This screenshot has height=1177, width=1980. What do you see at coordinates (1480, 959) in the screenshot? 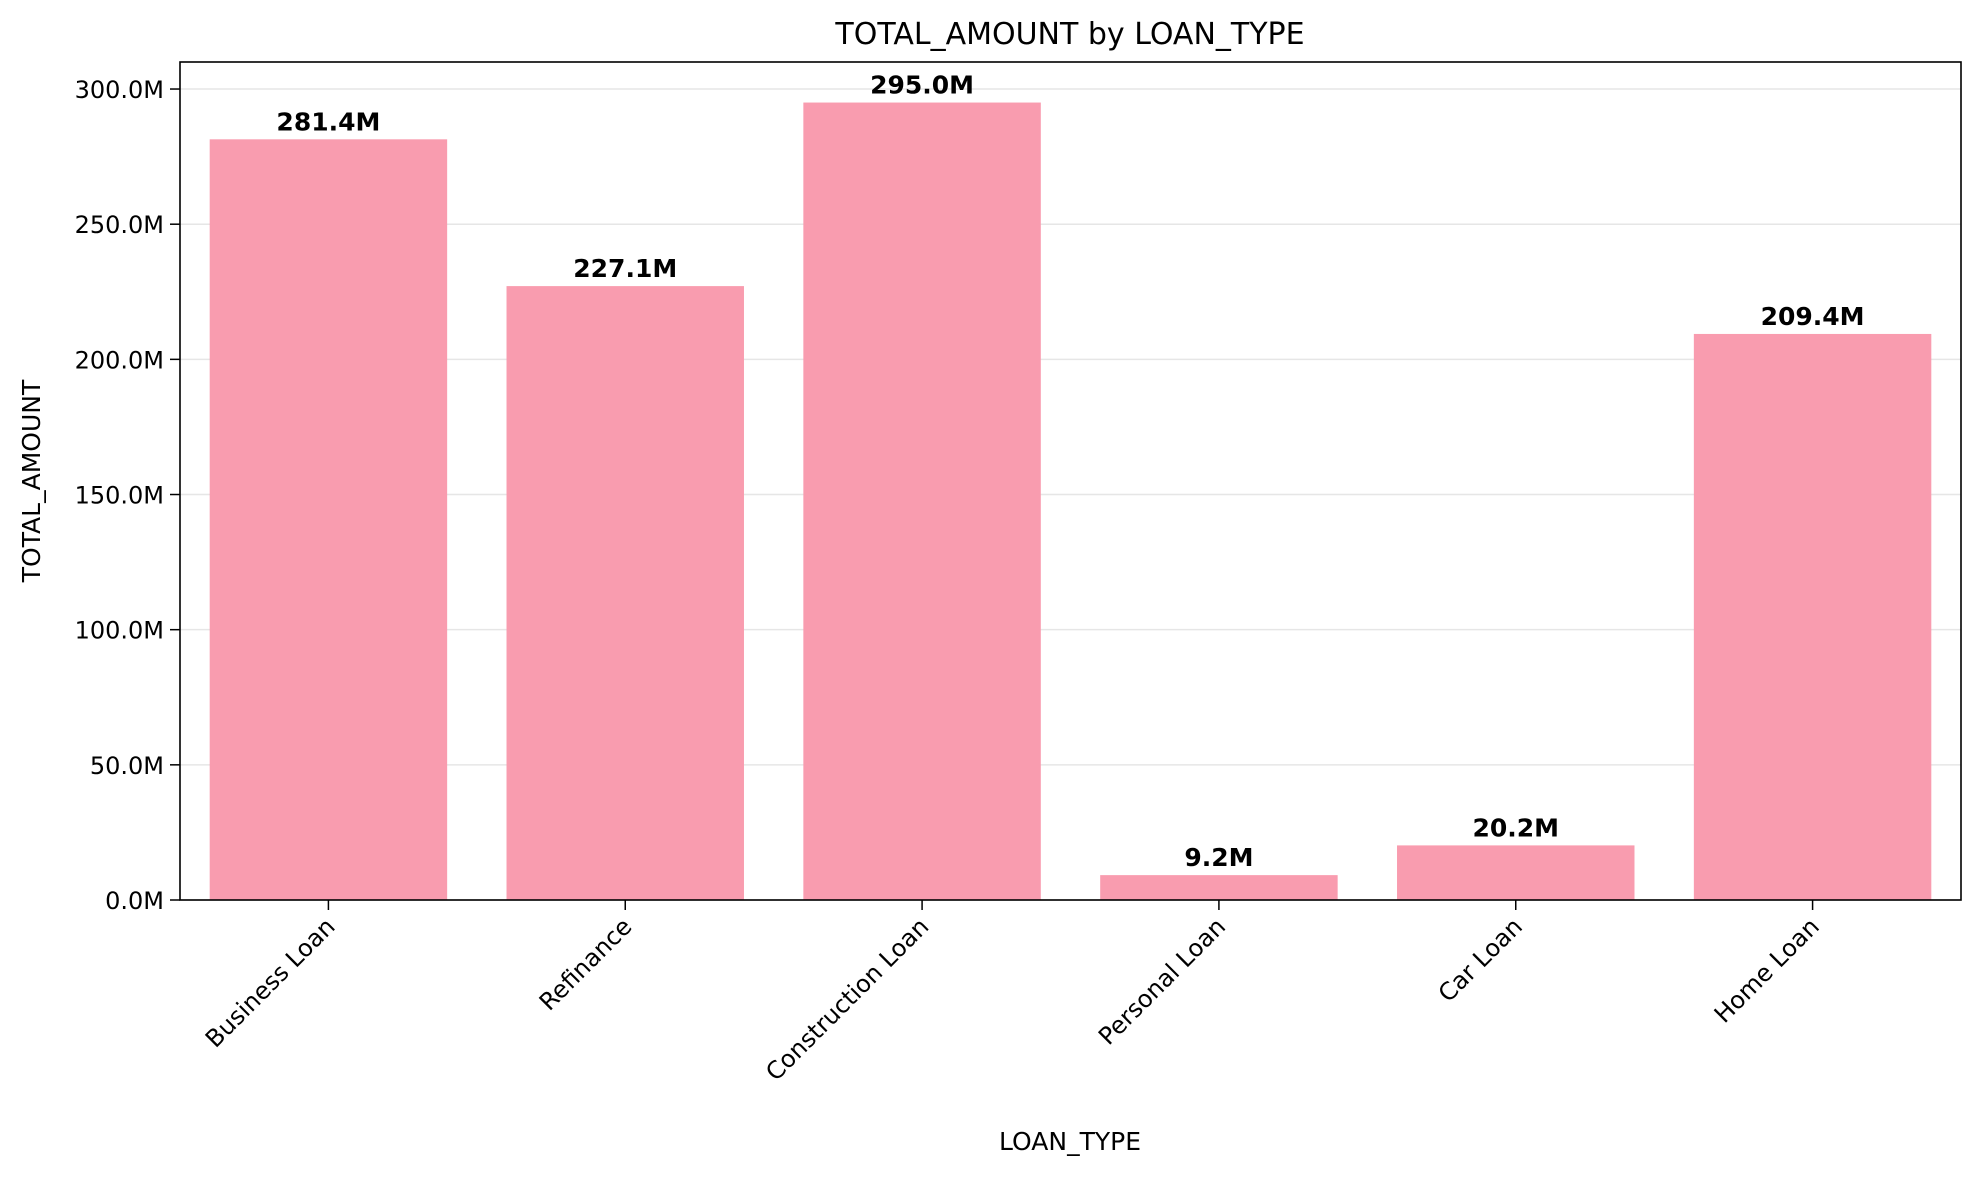
I see `x-tick-label: Car Loan` at bounding box center [1480, 959].